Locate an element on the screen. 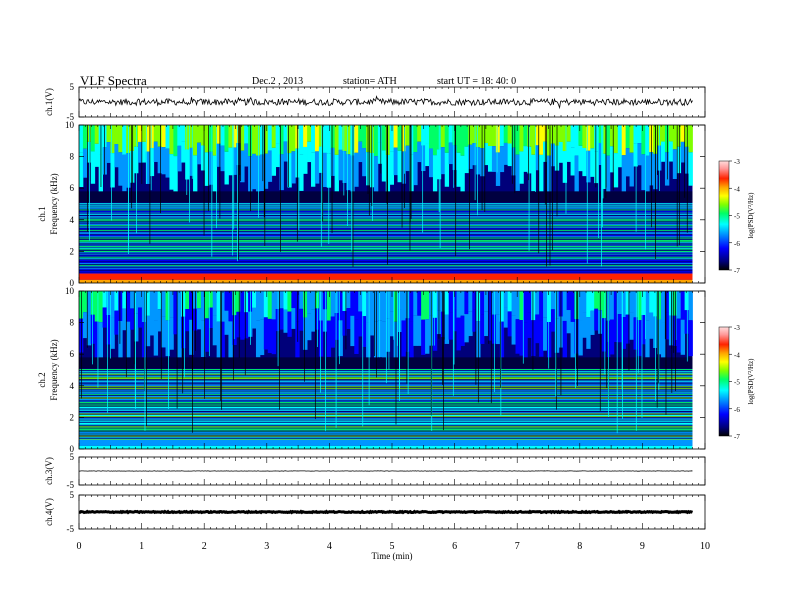 Image resolution: width=792 pixels, height=612 pixels. x-tick-label: 10 is located at coordinates (705, 546).